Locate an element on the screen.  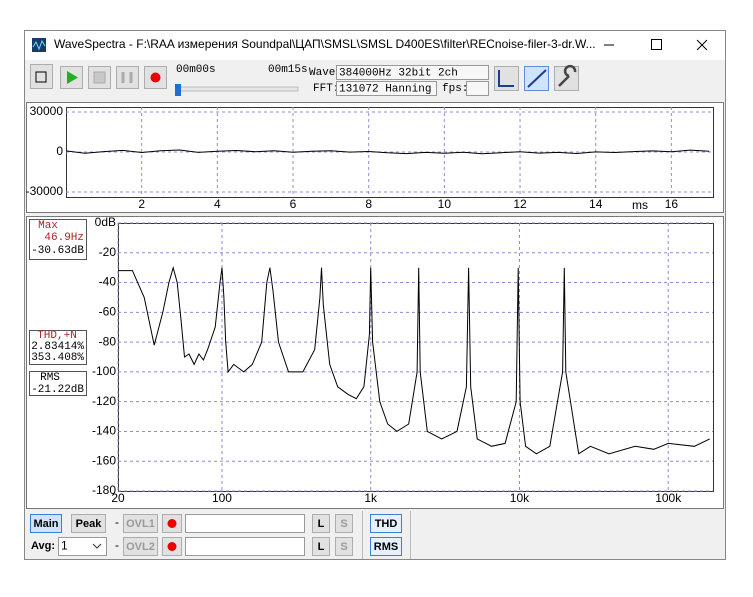
position-thumb is located at coordinates (178, 90).